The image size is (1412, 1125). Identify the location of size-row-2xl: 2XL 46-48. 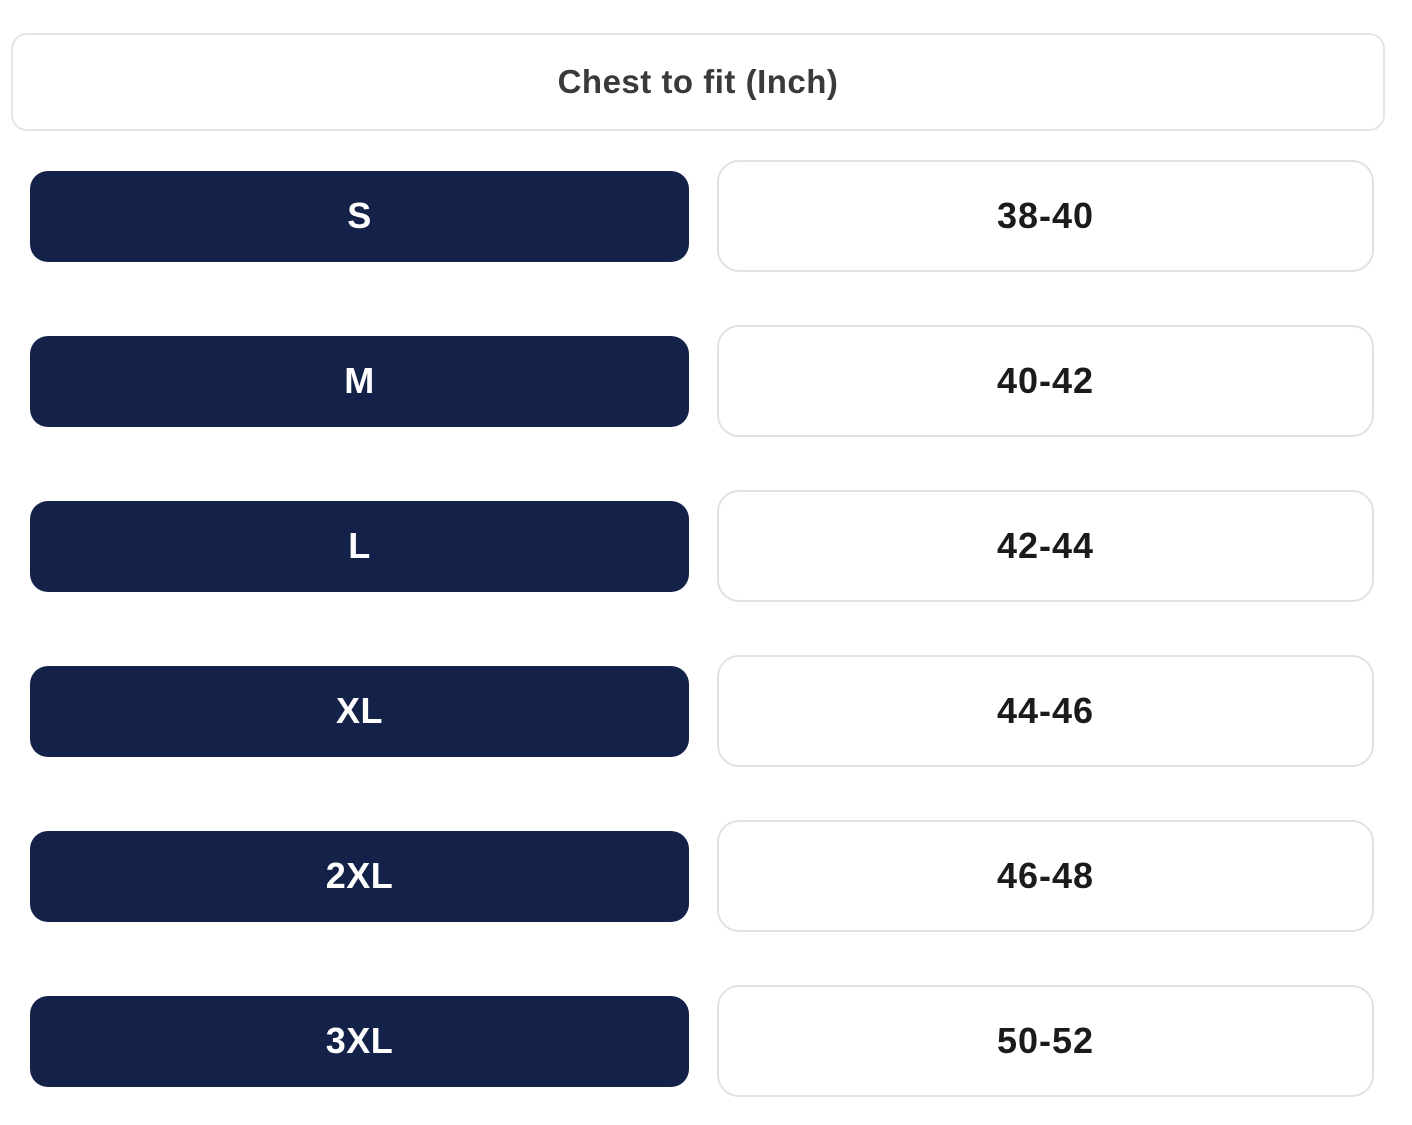
(702, 876).